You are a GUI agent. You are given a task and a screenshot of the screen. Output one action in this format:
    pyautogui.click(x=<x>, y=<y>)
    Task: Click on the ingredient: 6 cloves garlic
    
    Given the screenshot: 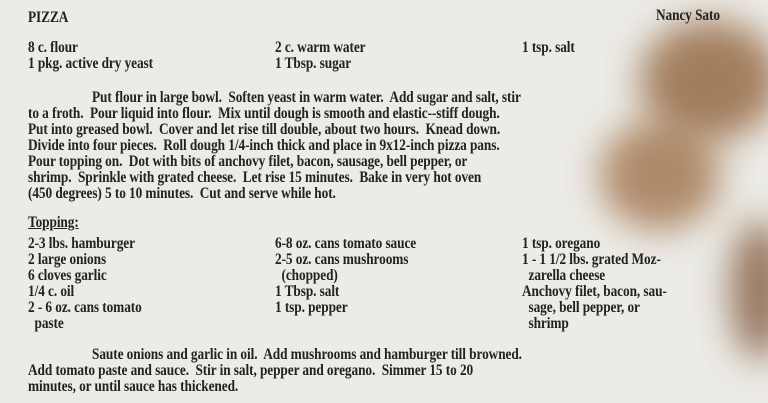 What is the action you would take?
    pyautogui.click(x=67, y=275)
    